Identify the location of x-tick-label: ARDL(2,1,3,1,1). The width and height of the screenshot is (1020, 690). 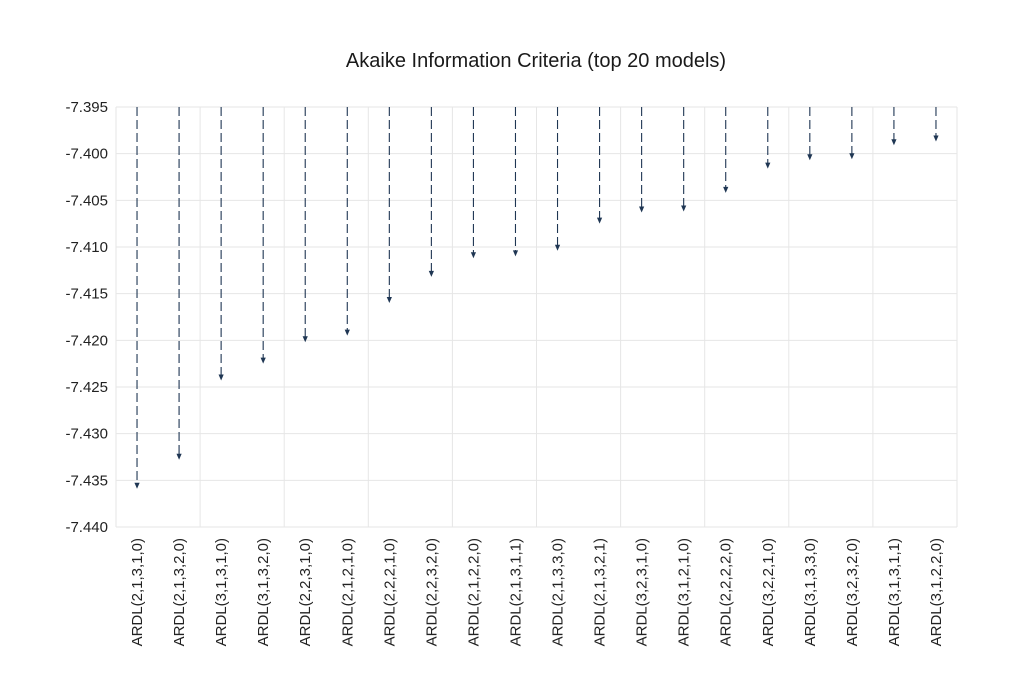
(515, 592).